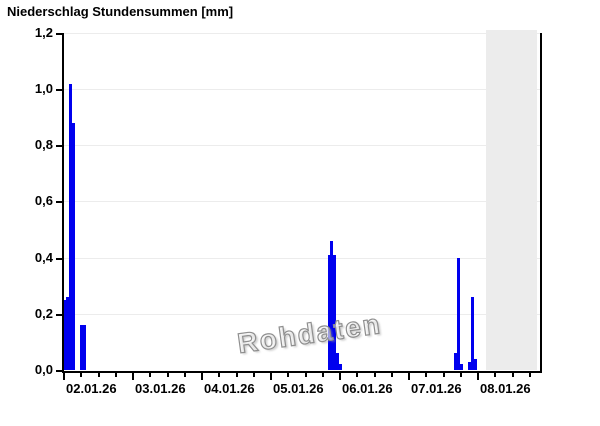  What do you see at coordinates (43, 313) in the screenshot?
I see `y-tick-label: 0,2` at bounding box center [43, 313].